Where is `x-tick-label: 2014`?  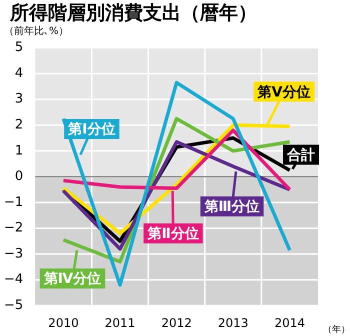
x-tick-label: 2014 is located at coordinates (289, 323).